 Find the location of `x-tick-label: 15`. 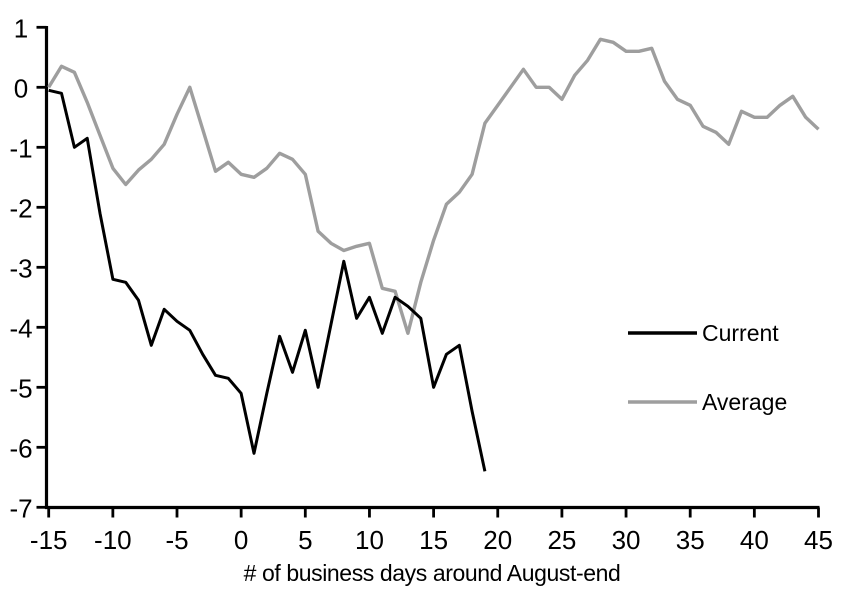

x-tick-label: 15 is located at coordinates (433, 540).